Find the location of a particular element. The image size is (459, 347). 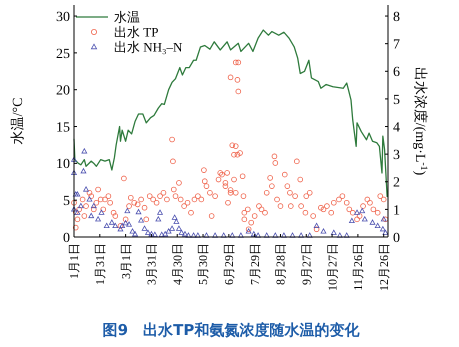

y2-tick-label: 4 is located at coordinates (396, 128).